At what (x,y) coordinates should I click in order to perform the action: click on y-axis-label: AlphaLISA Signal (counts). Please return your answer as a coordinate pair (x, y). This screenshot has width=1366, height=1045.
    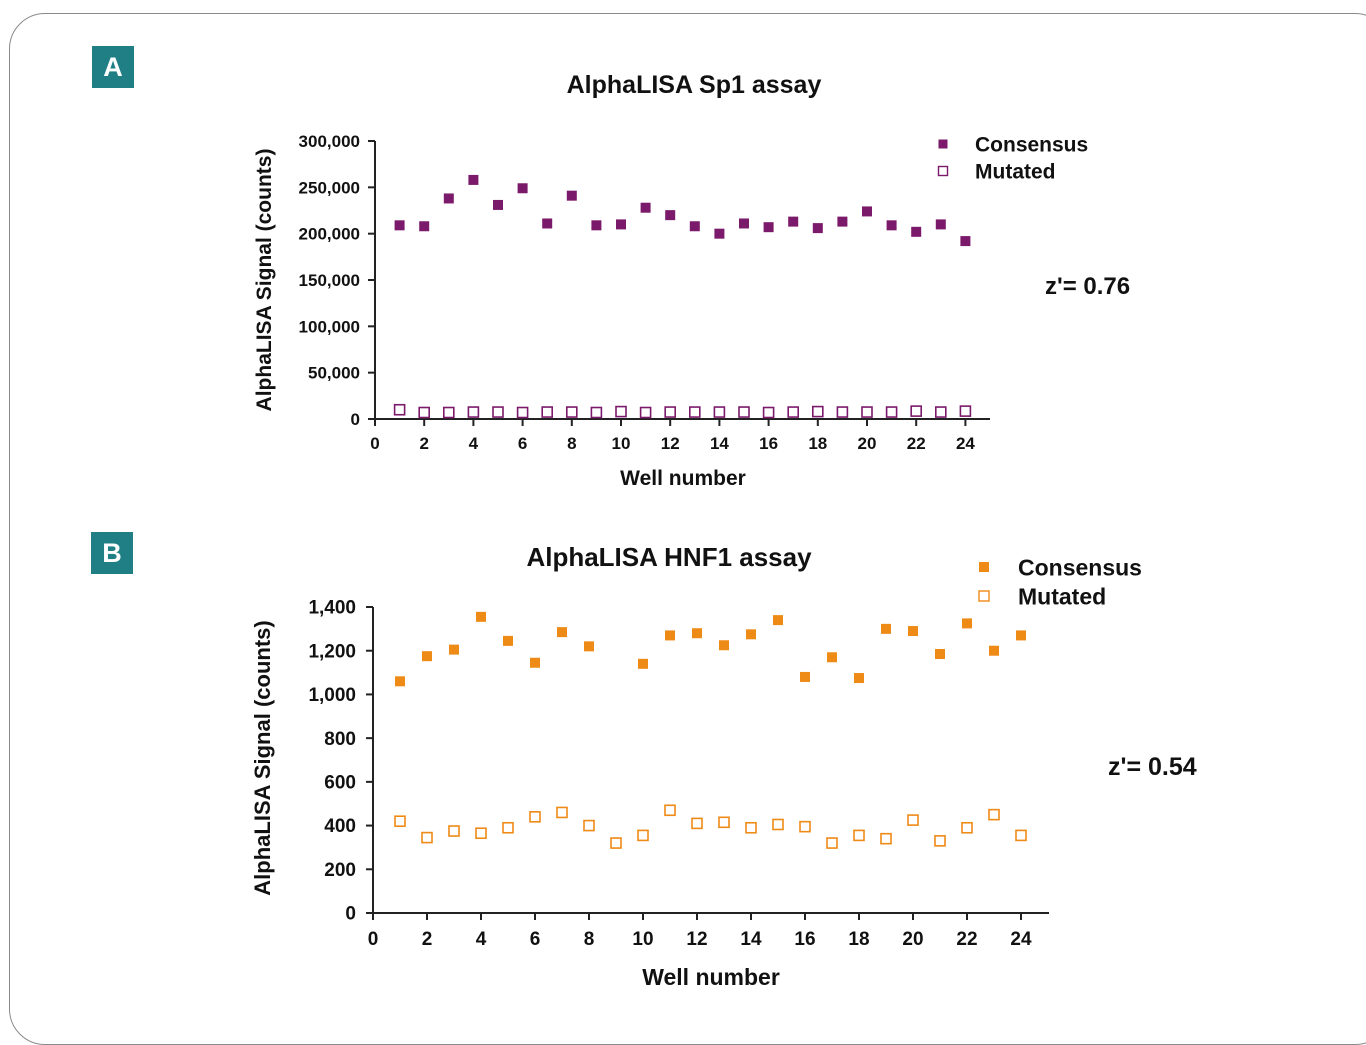
    Looking at the image, I should click on (264, 280).